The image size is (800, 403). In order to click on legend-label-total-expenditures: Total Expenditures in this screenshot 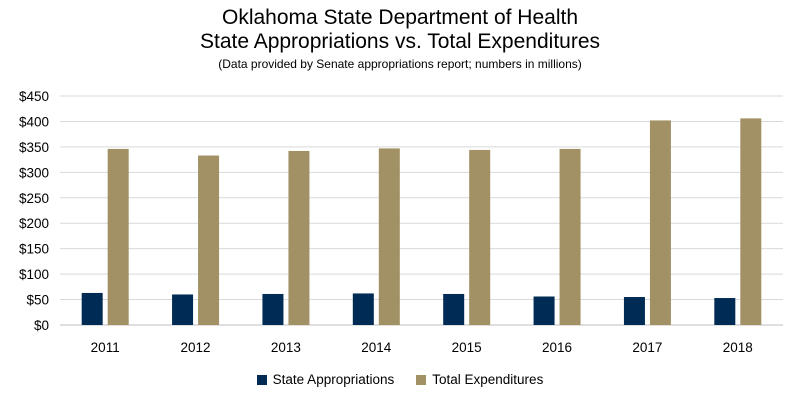, I will do `click(488, 379)`.